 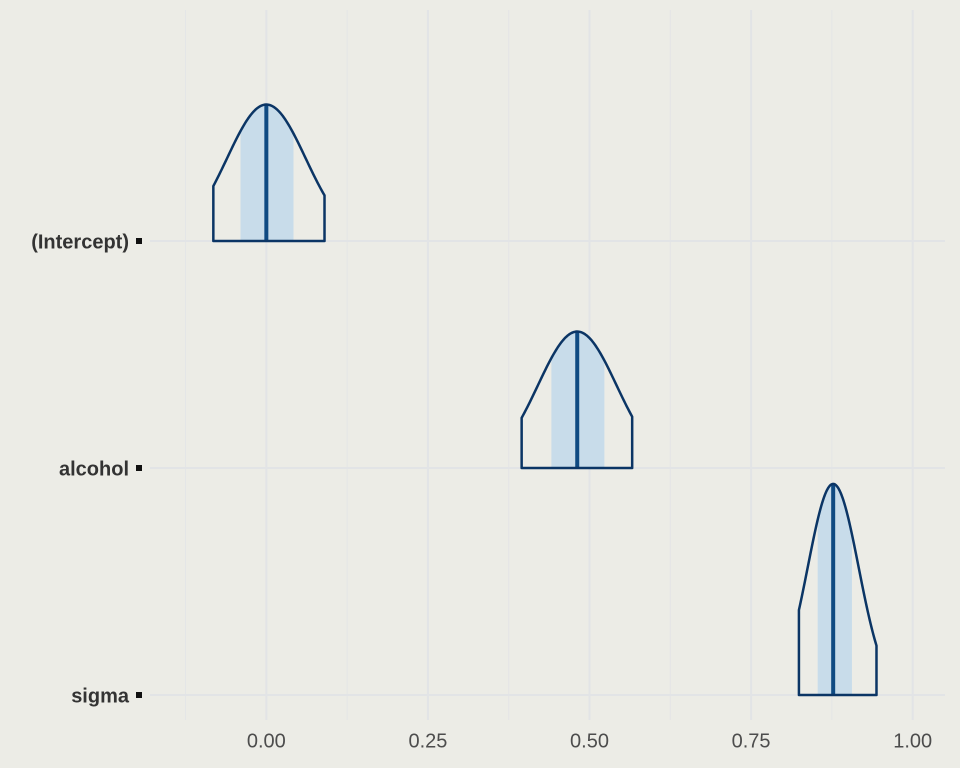 What do you see at coordinates (80, 242) in the screenshot?
I see `y-tick-label: (Intercept)` at bounding box center [80, 242].